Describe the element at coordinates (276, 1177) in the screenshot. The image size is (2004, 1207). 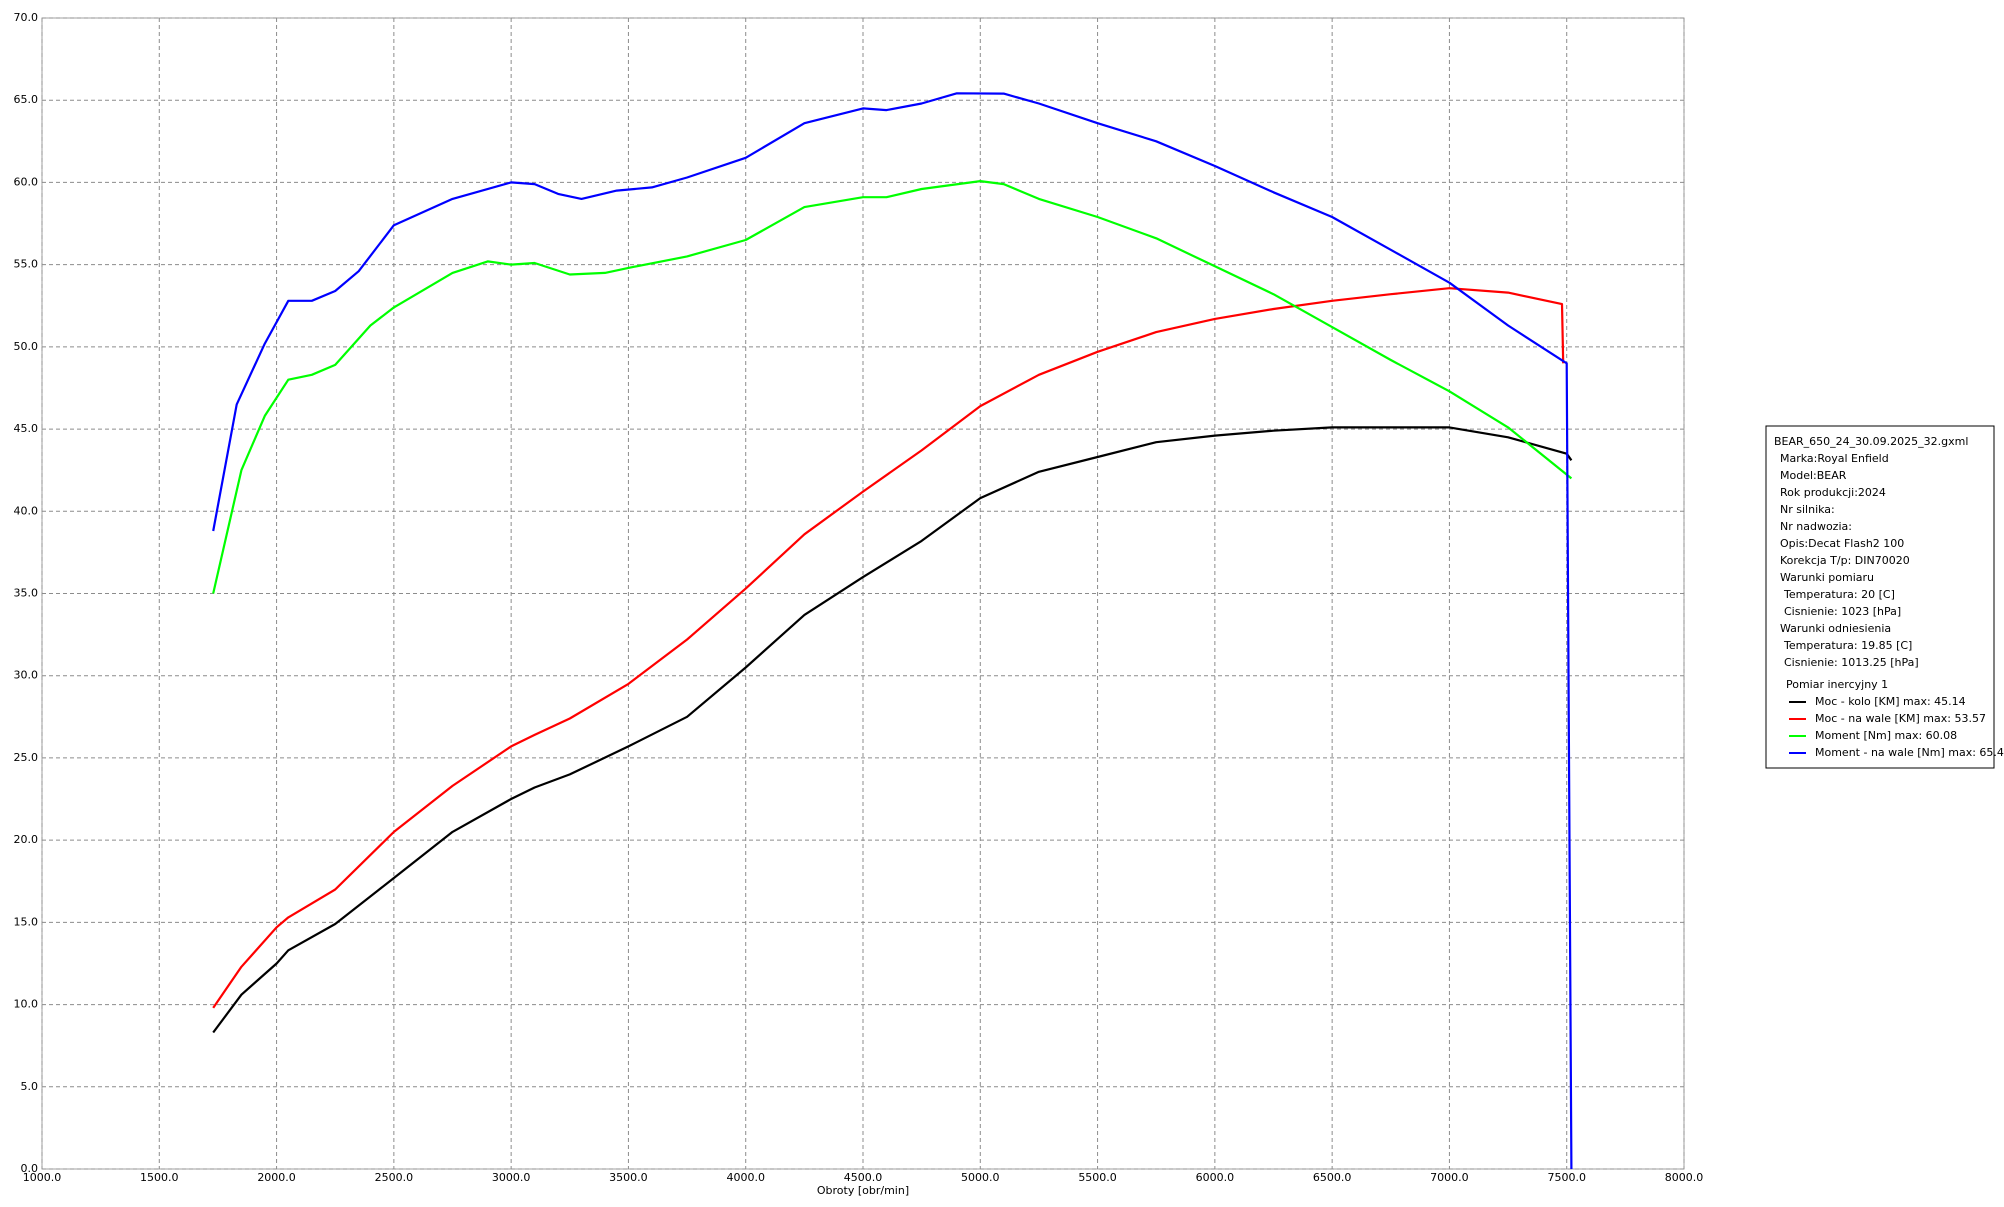
I see `x-tick-label: 2000.0` at that location.